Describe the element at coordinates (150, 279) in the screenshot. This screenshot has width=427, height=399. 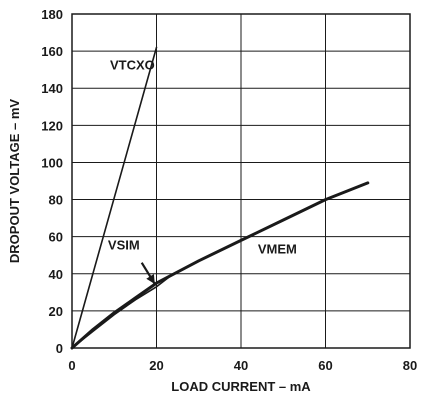
I see `vsim-arrow-head-icon` at that location.